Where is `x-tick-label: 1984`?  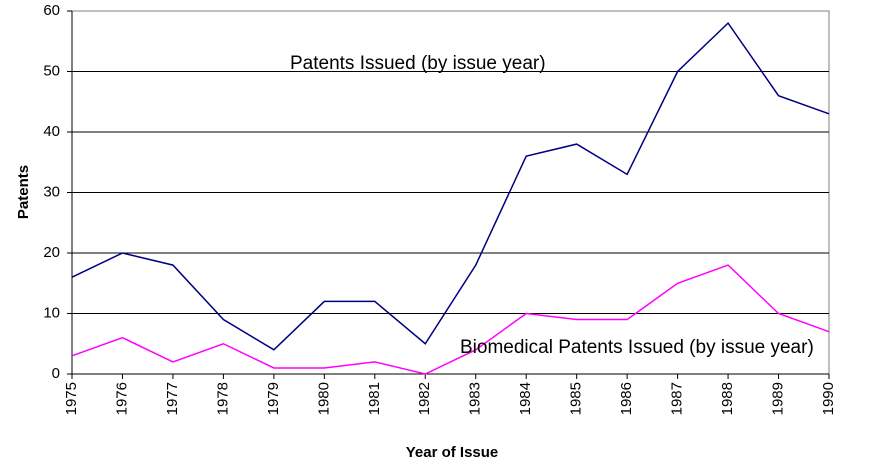 x-tick-label: 1984 is located at coordinates (525, 398).